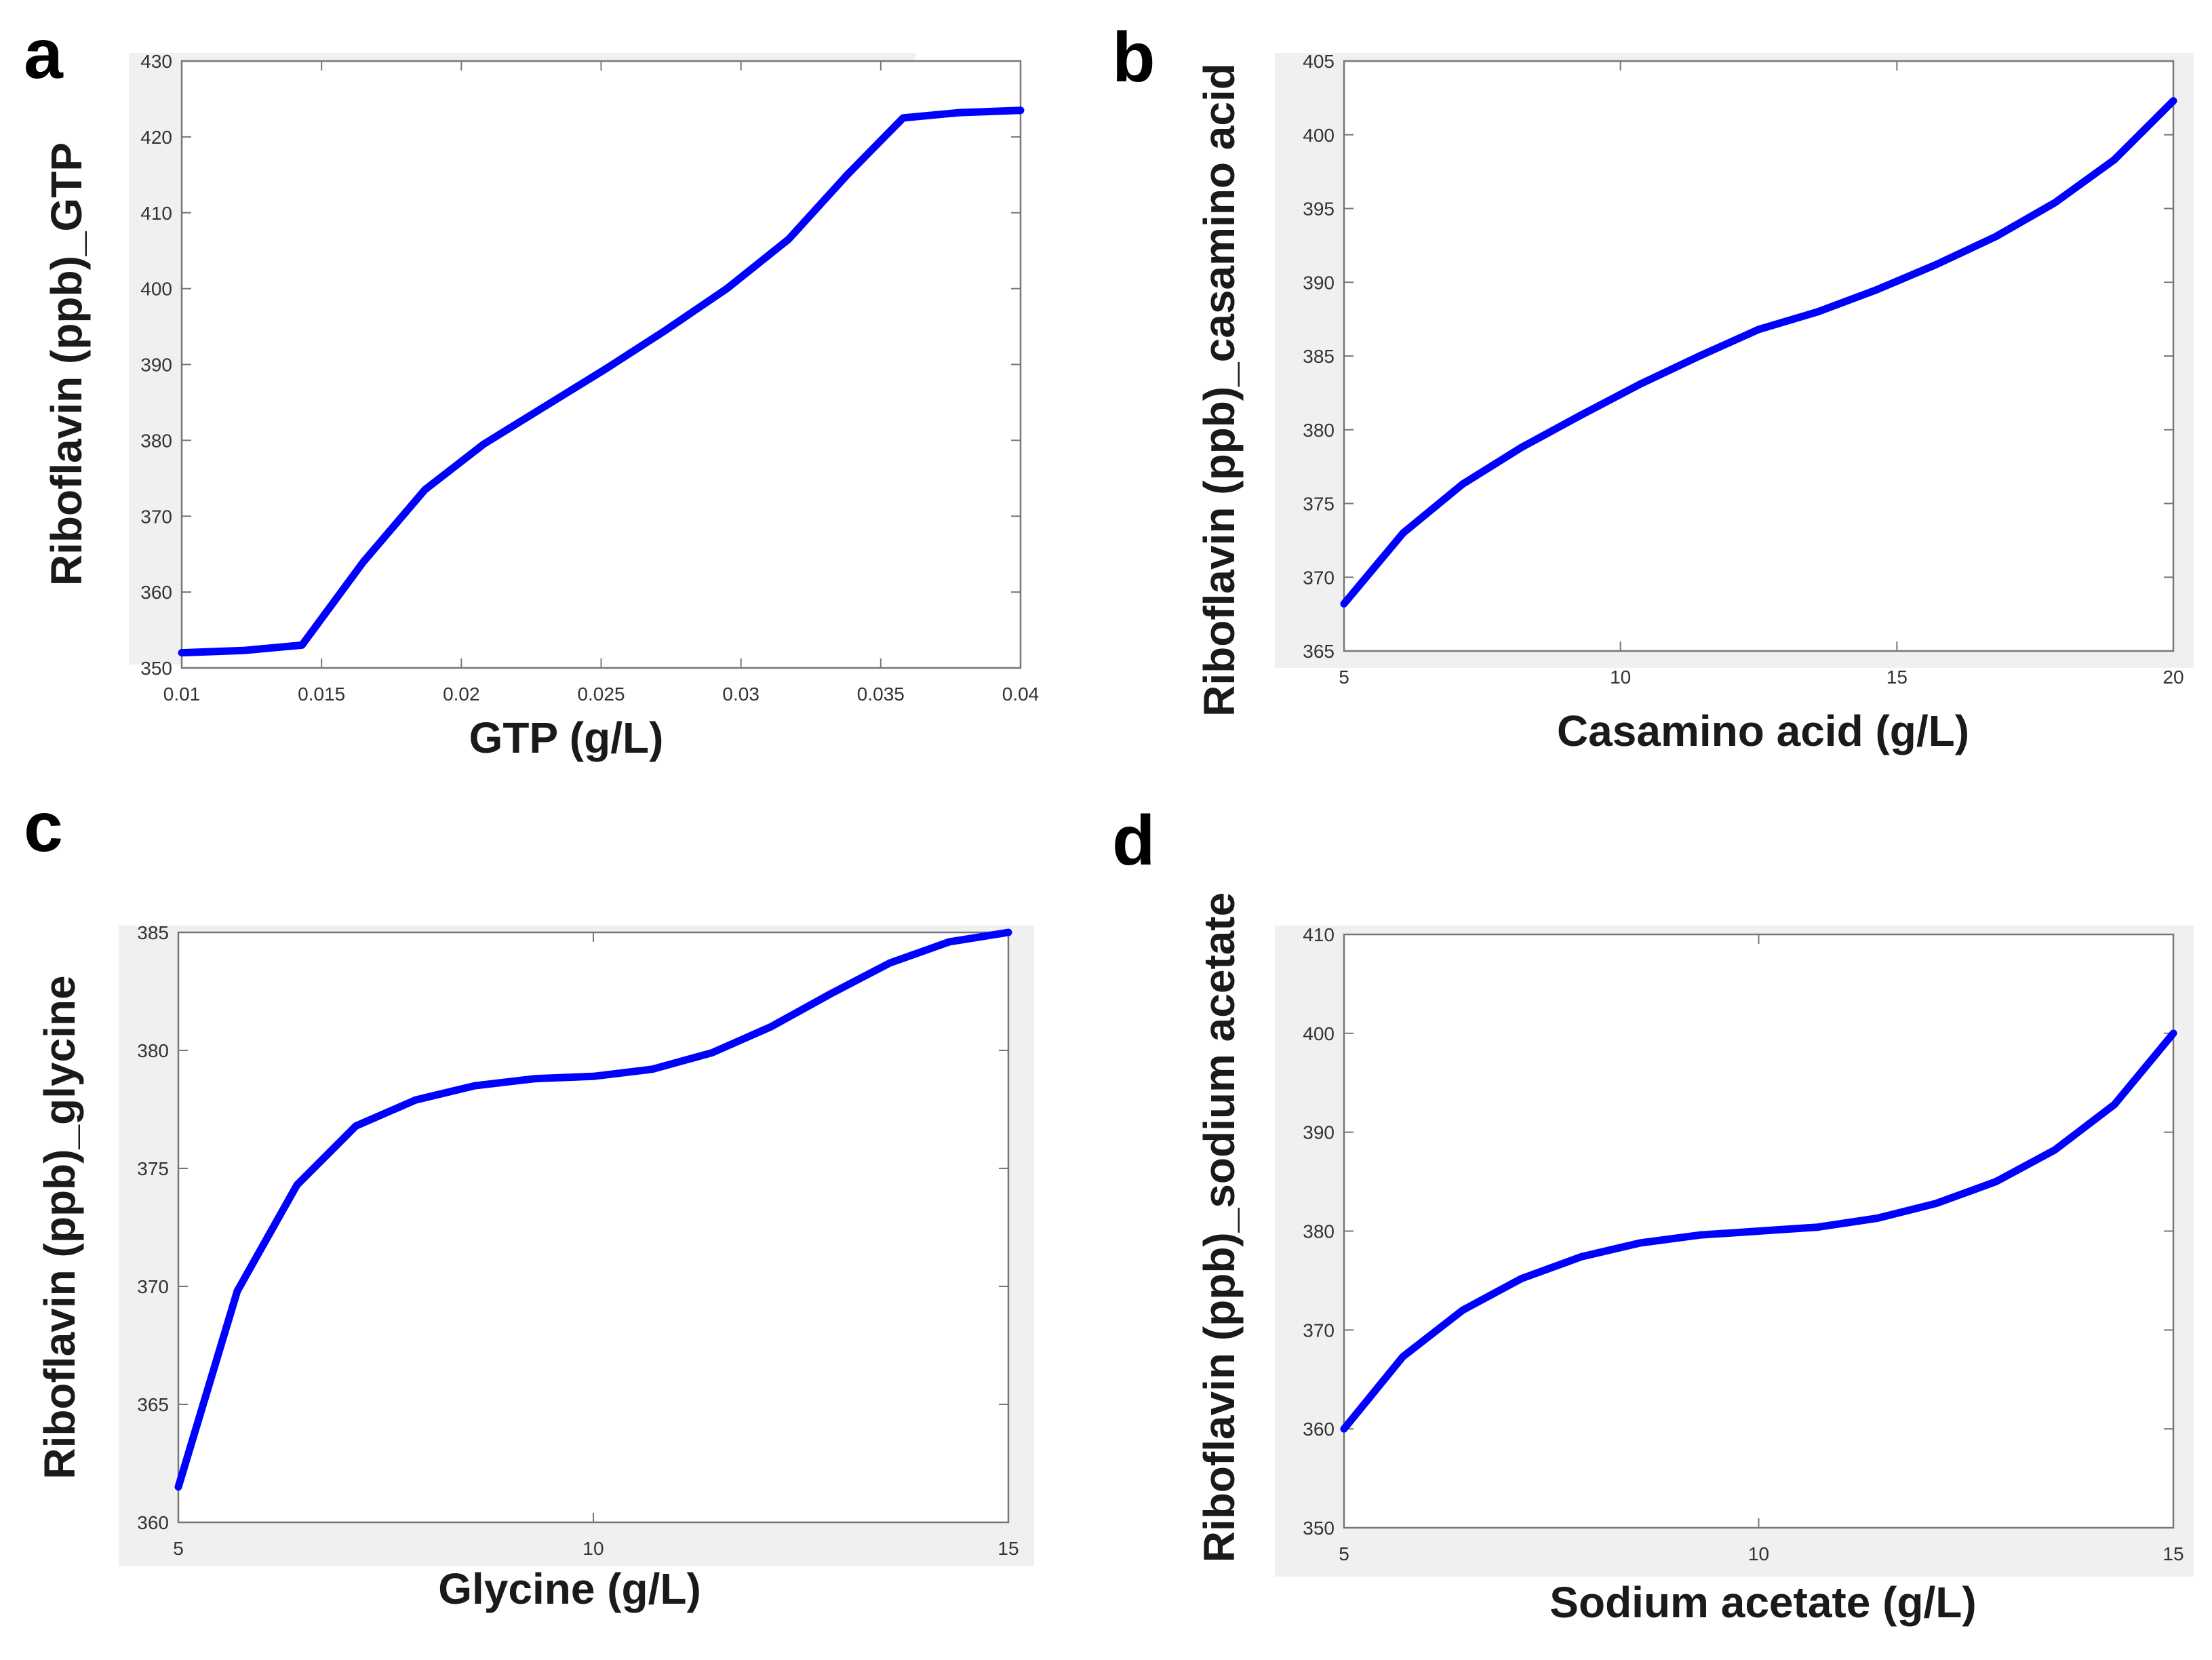  What do you see at coordinates (43, 827) in the screenshot?
I see `panel-letter-c: c` at bounding box center [43, 827].